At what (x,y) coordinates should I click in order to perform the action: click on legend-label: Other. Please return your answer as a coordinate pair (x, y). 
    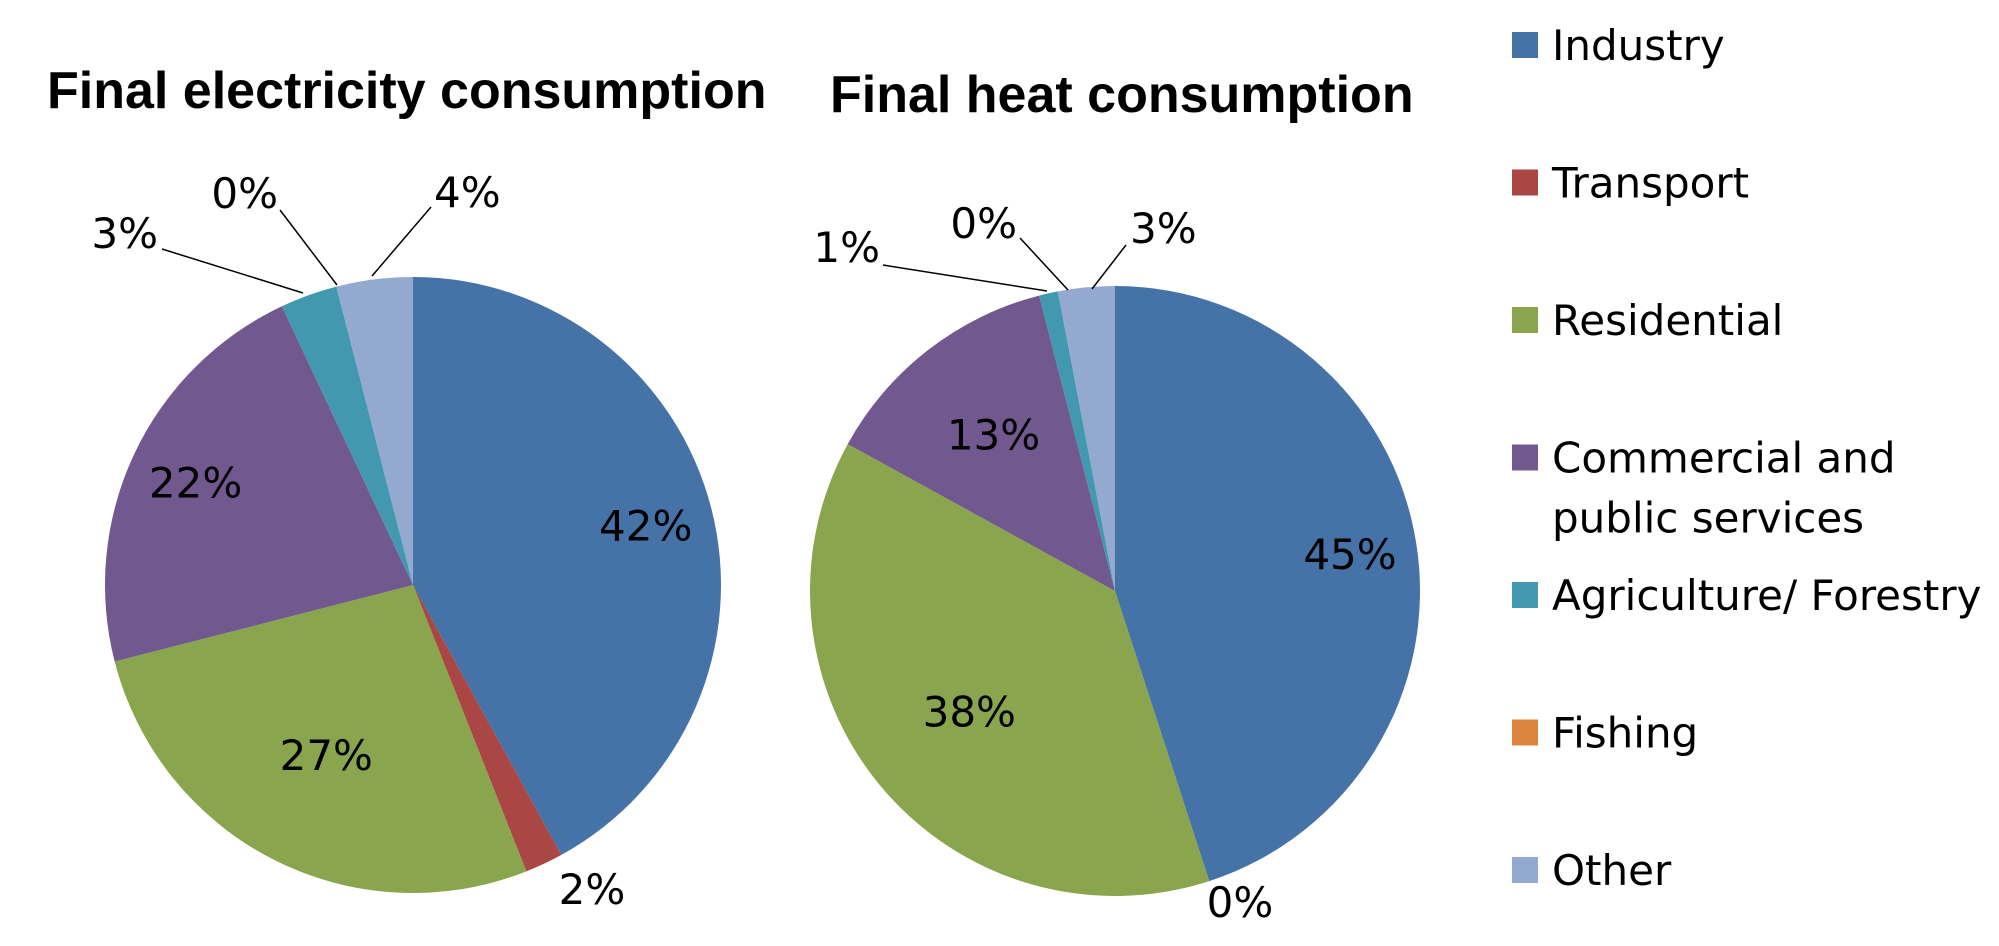
    Looking at the image, I should click on (1612, 870).